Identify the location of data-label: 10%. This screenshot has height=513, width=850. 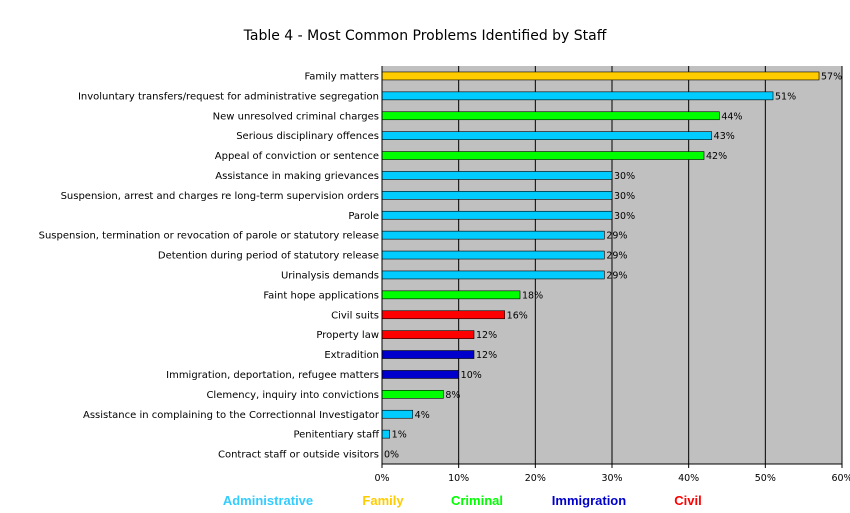
(471, 375).